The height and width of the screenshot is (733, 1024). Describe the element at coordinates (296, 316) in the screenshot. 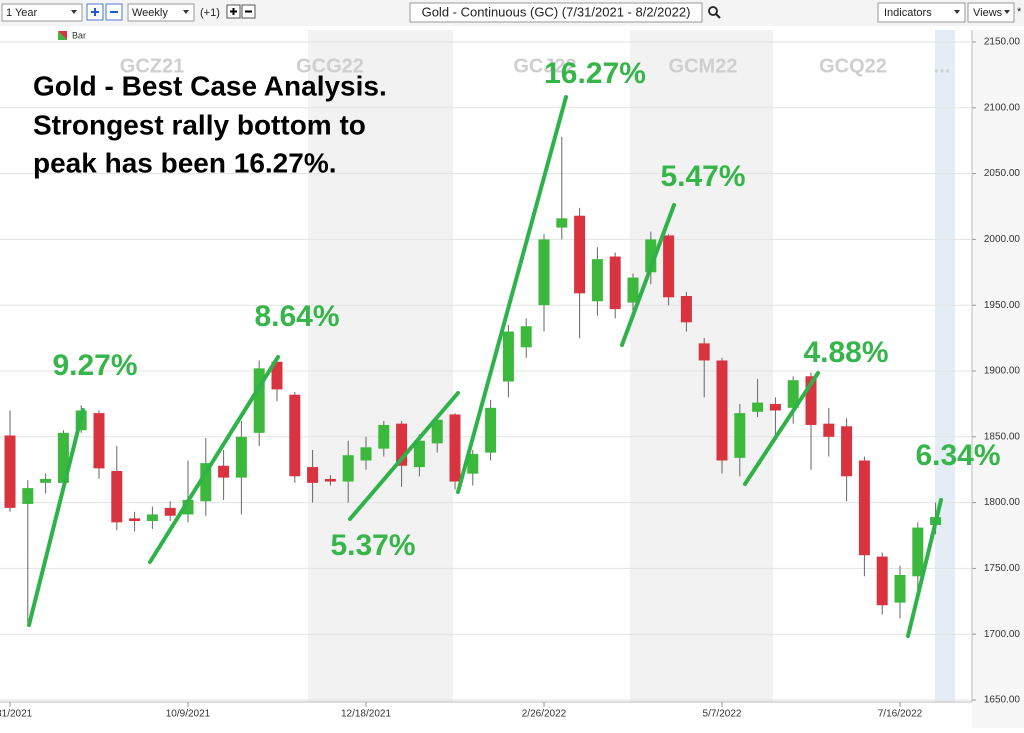

I see `annotation: 8.64%` at that location.